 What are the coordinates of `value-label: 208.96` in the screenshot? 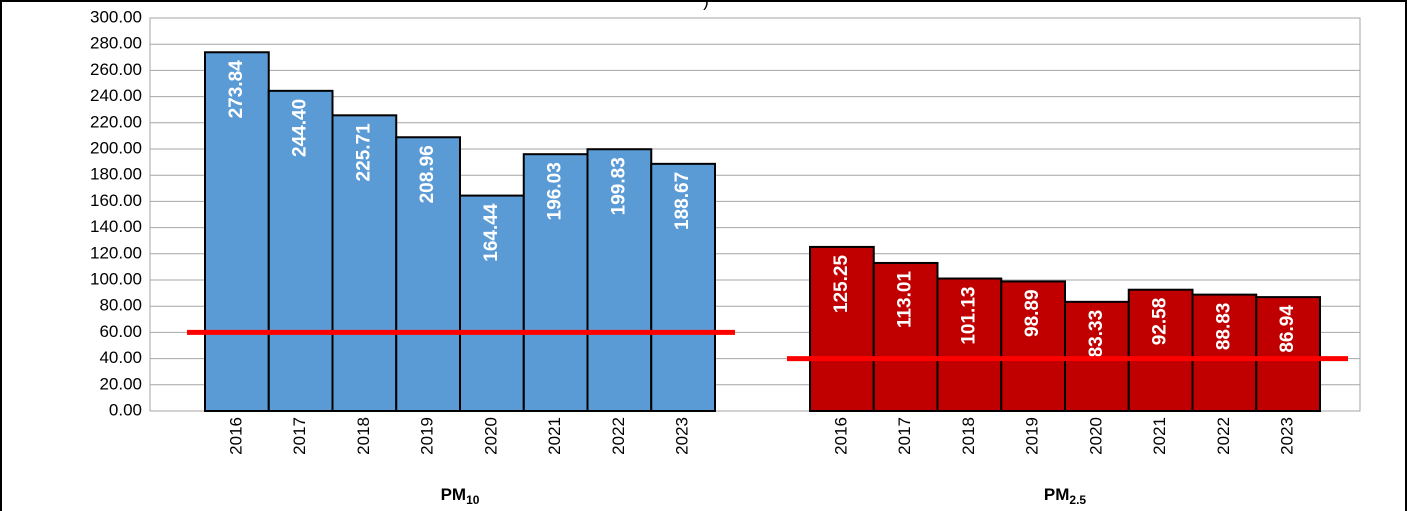 It's located at (427, 174).